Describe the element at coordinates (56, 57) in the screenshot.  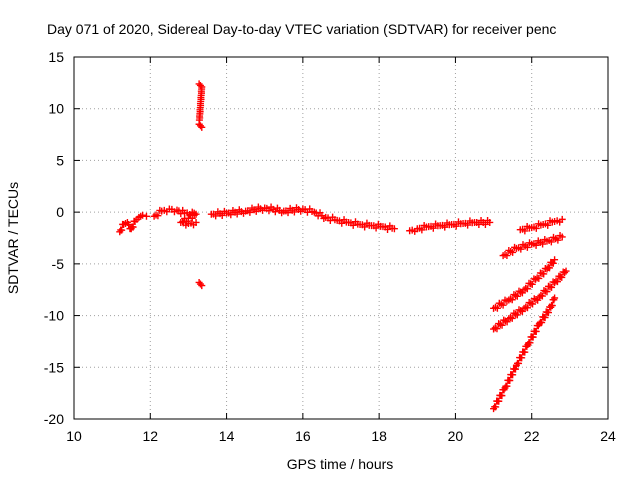
I see `y-tick-label: 15` at that location.